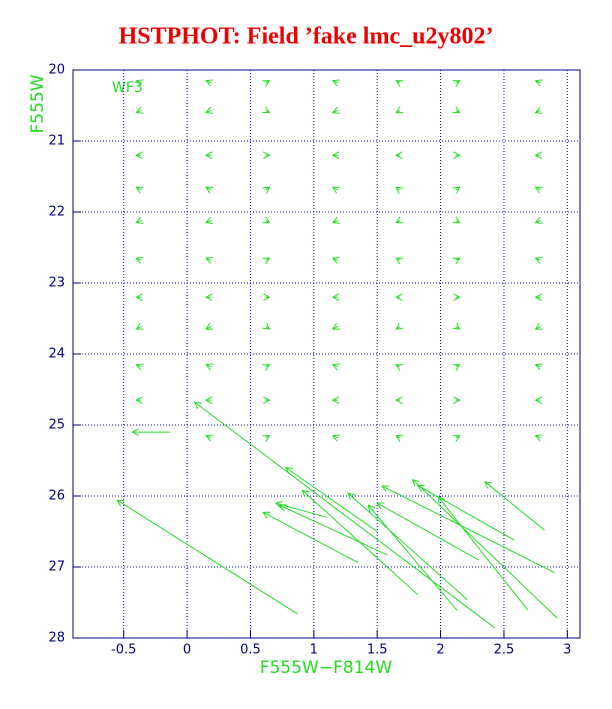  Describe the element at coordinates (127, 88) in the screenshot. I see `annotation: WF3` at that location.